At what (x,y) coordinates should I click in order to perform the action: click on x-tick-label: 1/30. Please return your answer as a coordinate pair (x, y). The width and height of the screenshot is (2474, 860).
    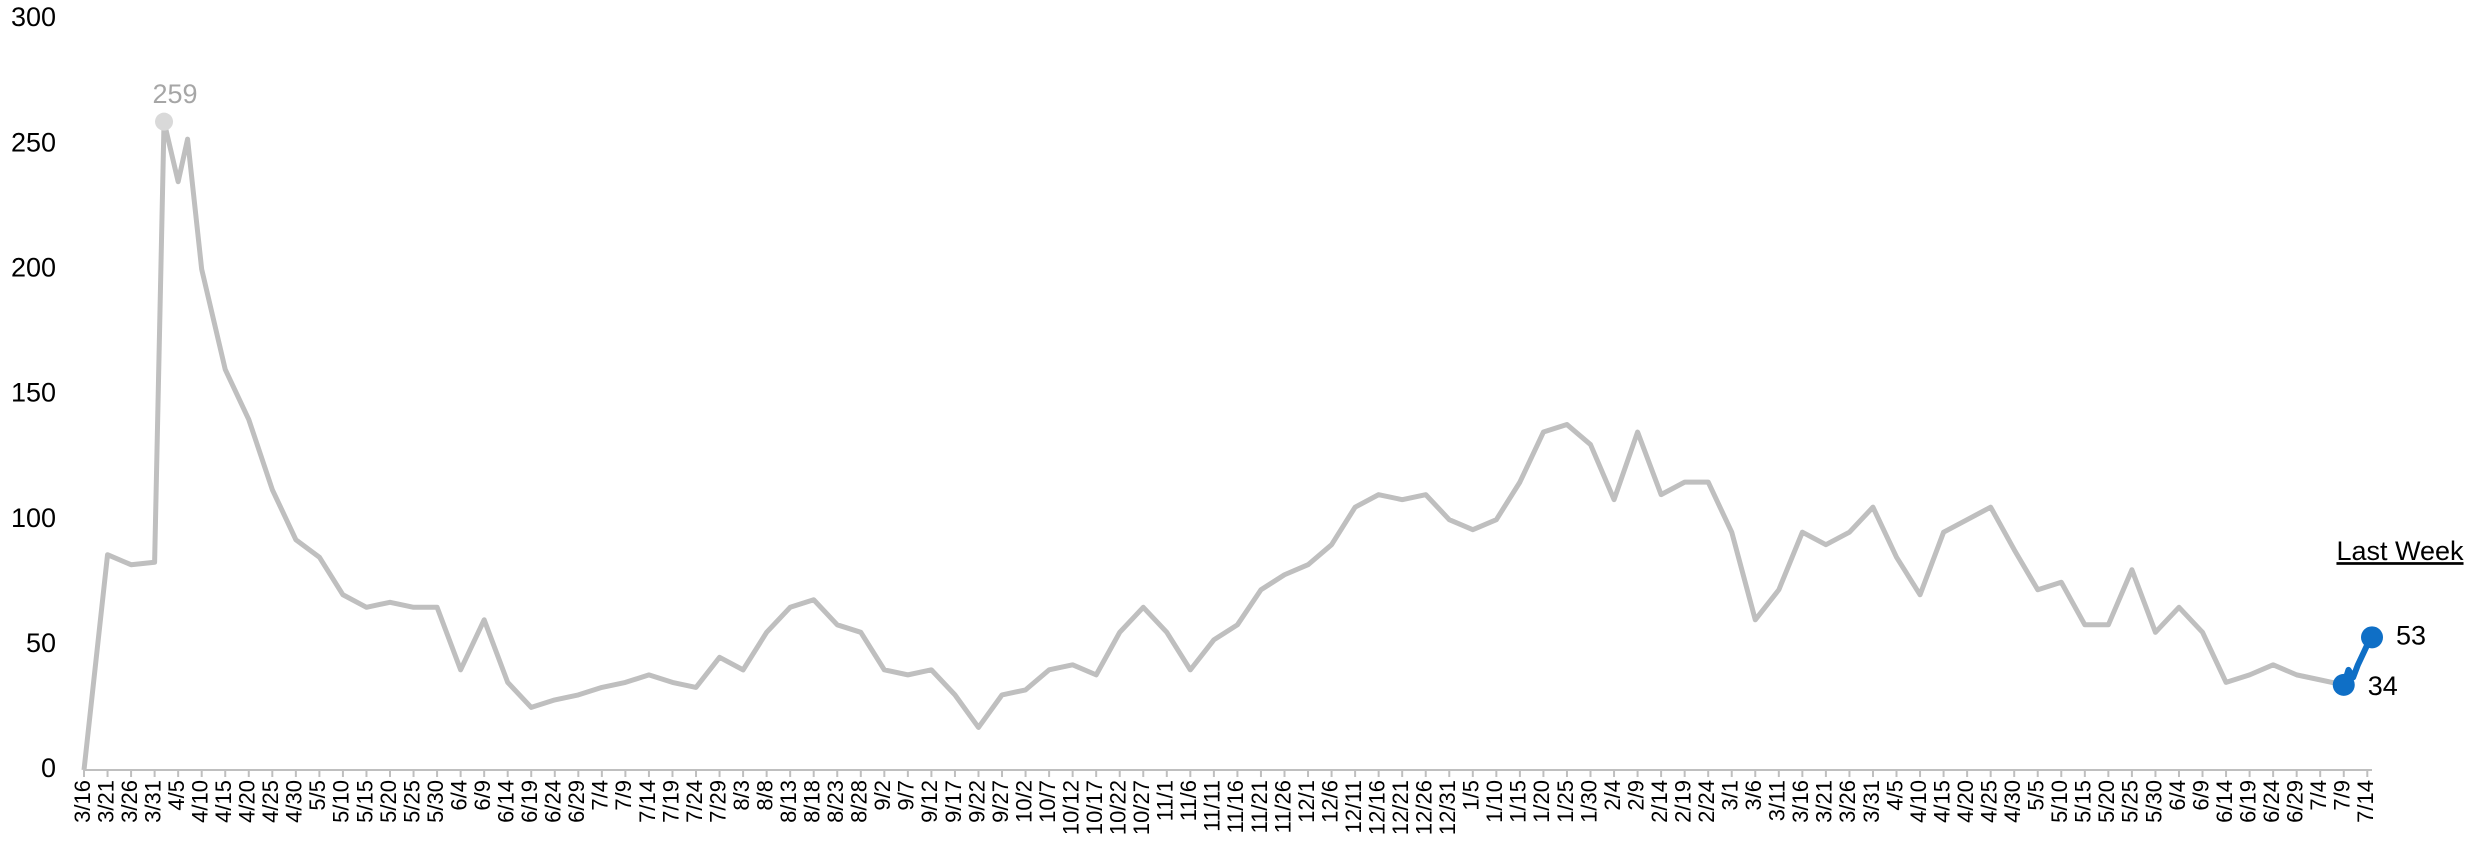
    Looking at the image, I should click on (1588, 801).